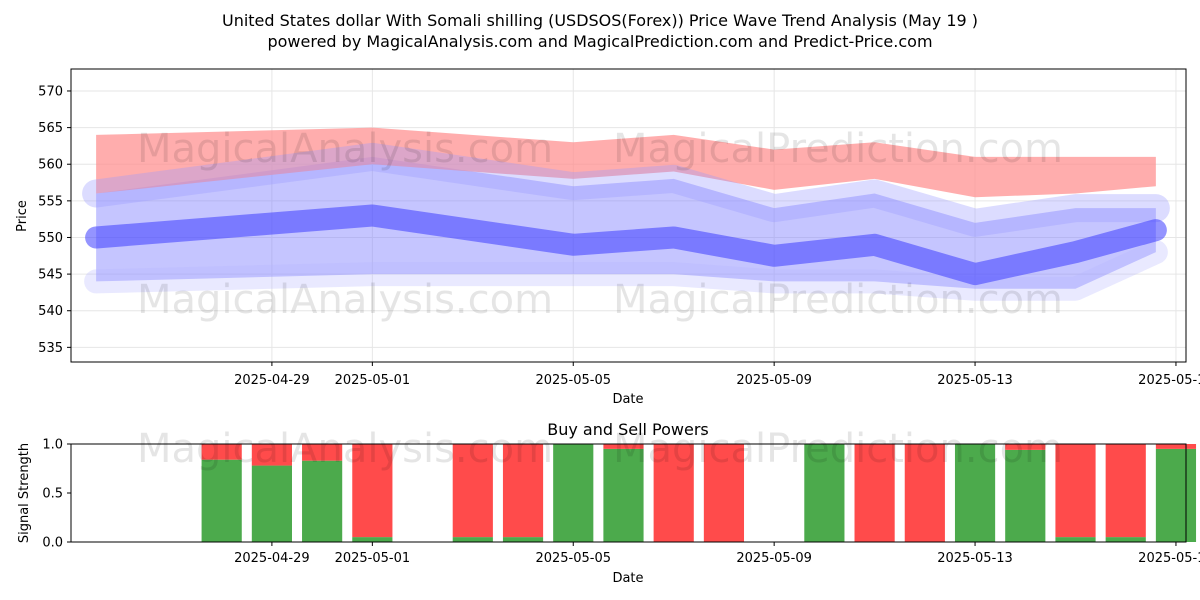 The image size is (1200, 600). Describe the element at coordinates (627, 399) in the screenshot. I see `main-x-axis-label: Date` at that location.